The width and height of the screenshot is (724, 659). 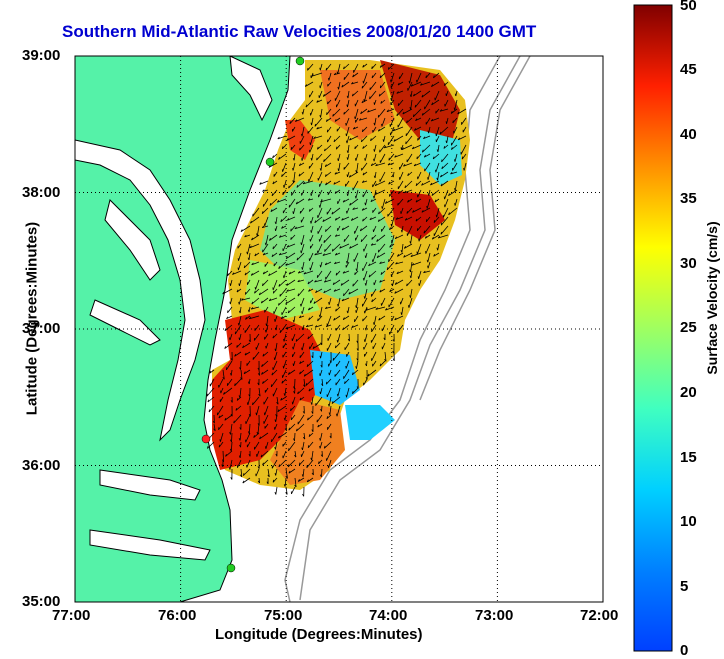 What do you see at coordinates (283, 615) in the screenshot?
I see `x-tick-label: 75:00` at bounding box center [283, 615].